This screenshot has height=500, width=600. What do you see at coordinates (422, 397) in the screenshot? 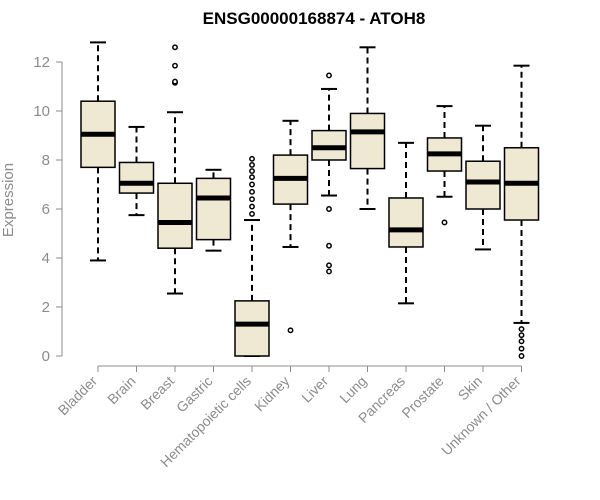
I see `x-tick-label: Prostate` at bounding box center [422, 397].